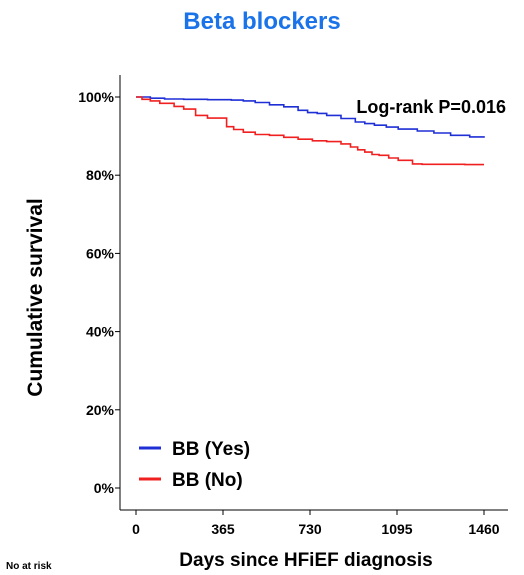 The height and width of the screenshot is (575, 524). I want to click on log-rank-annotation: Log-rank P=0.016, so click(431, 107).